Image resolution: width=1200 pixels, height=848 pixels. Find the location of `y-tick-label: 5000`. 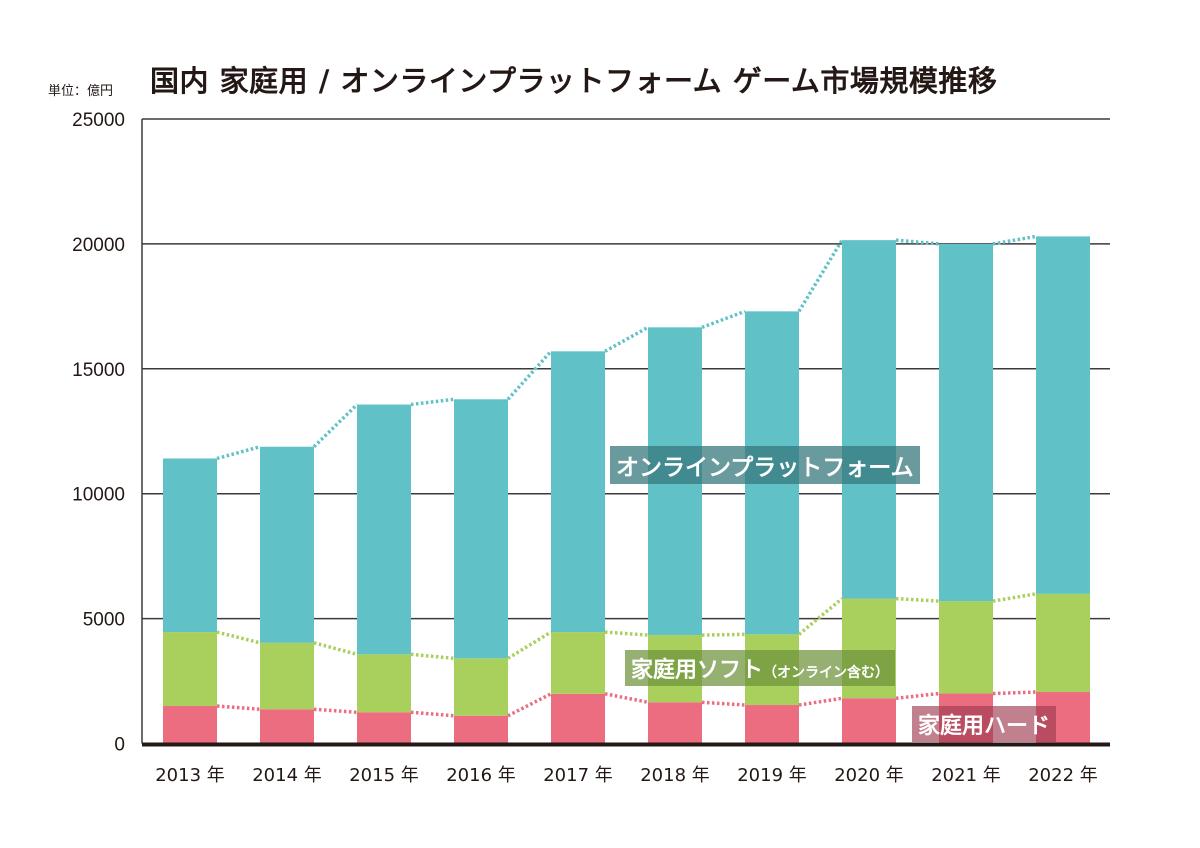

y-tick-label: 5000 is located at coordinates (104, 620).